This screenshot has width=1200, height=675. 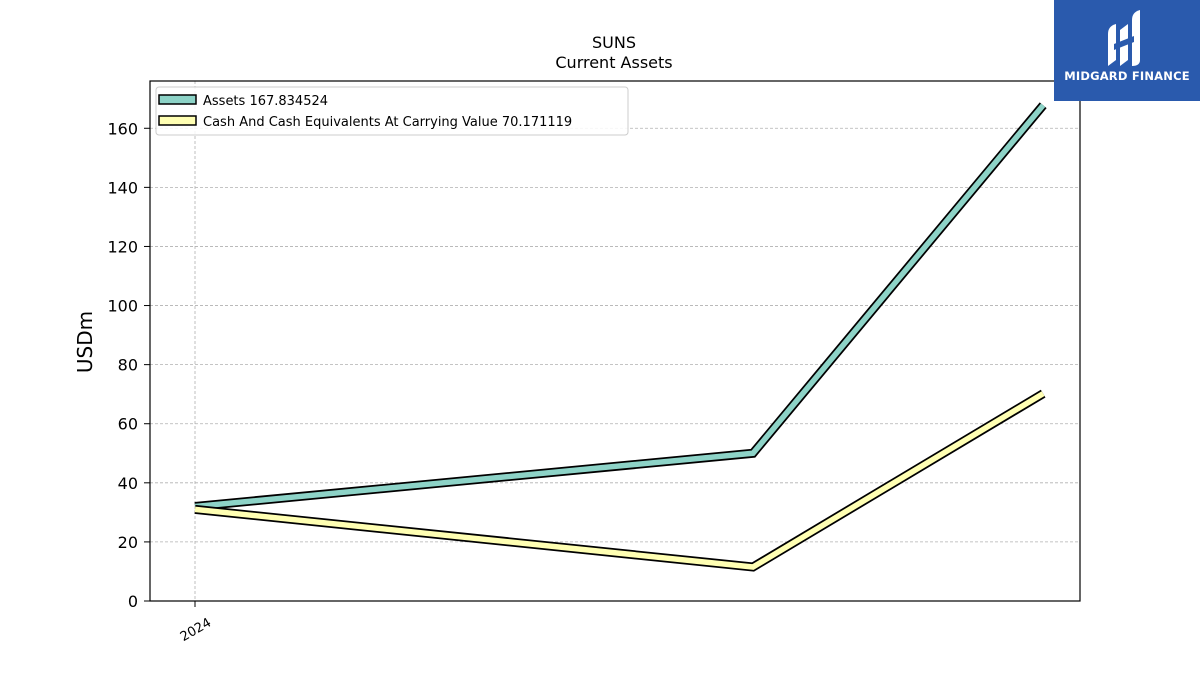 What do you see at coordinates (122, 128) in the screenshot?
I see `y-tick-label: 160` at bounding box center [122, 128].